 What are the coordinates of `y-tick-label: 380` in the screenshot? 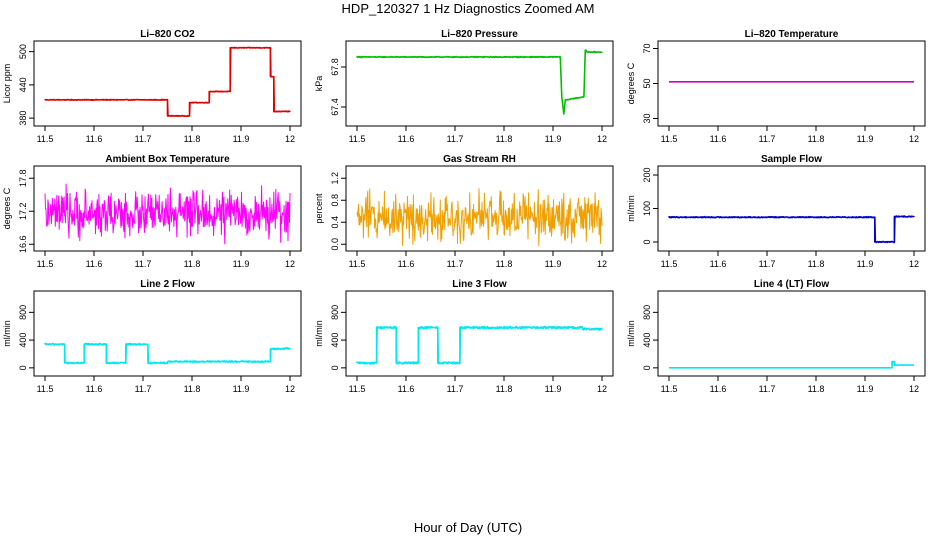 It's located at (23, 118).